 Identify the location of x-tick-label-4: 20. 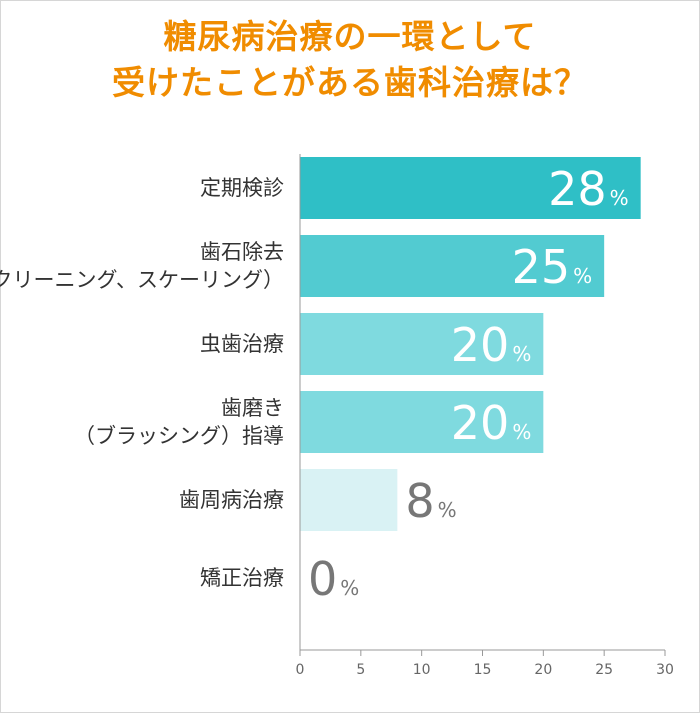
(543, 670).